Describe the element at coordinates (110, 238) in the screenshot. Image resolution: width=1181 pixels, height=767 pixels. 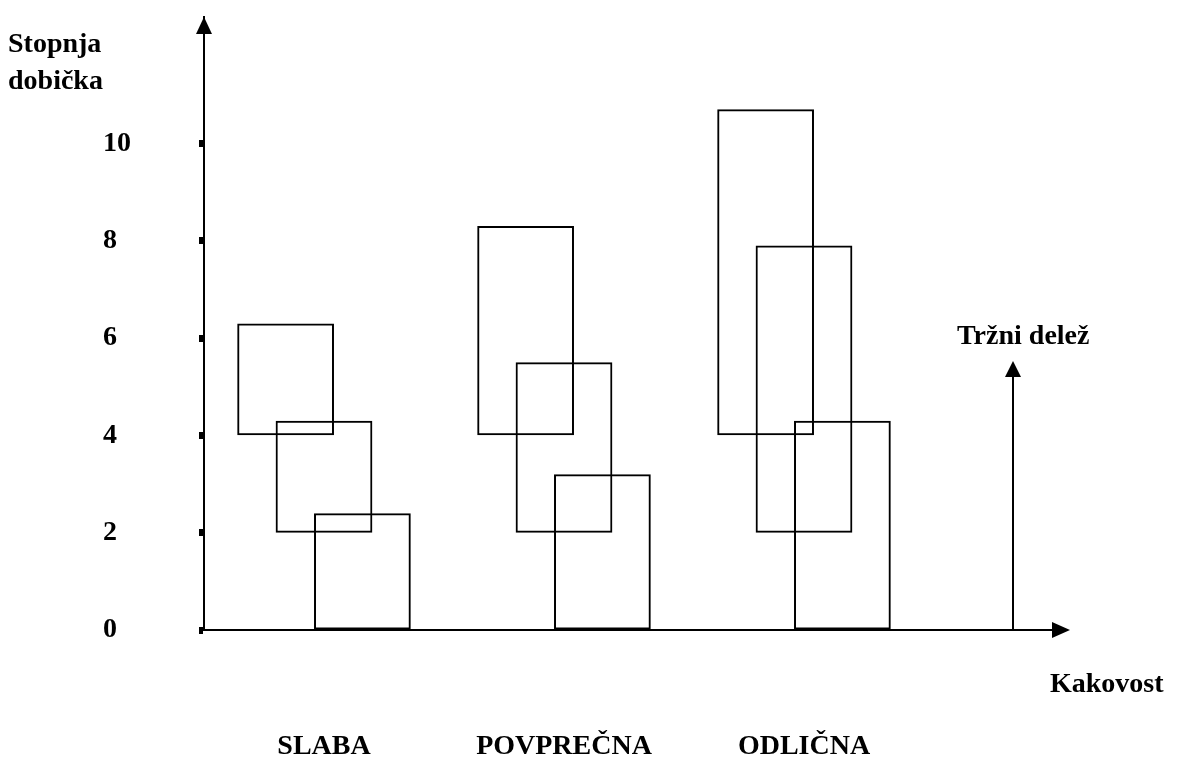
I see `y-tick-label: 8` at that location.